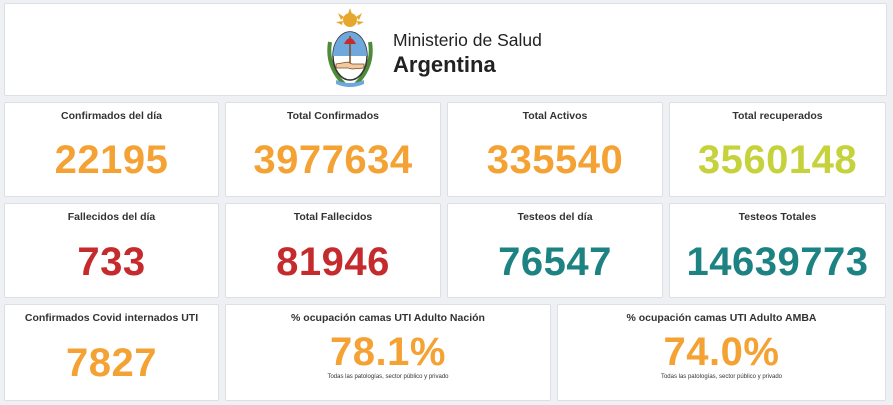 This screenshot has width=893, height=405. Describe the element at coordinates (111, 262) in the screenshot. I see `card-value: 733` at that location.